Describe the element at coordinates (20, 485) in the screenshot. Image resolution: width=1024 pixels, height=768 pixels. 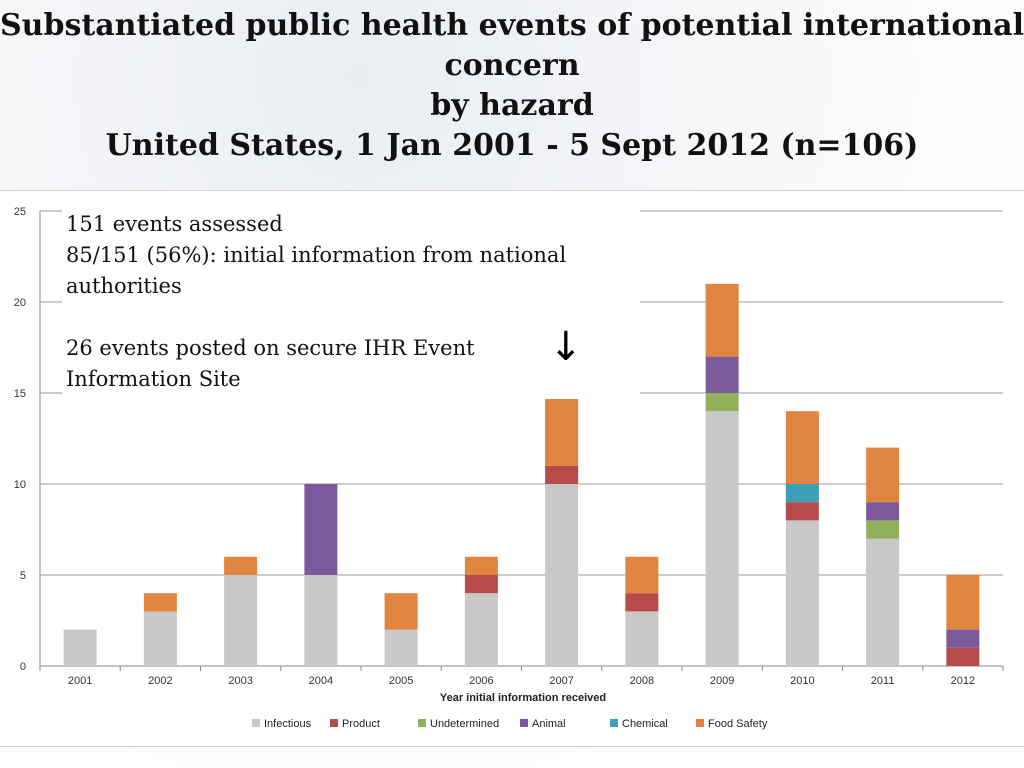
I see `y-tick-label: 10` at that location.